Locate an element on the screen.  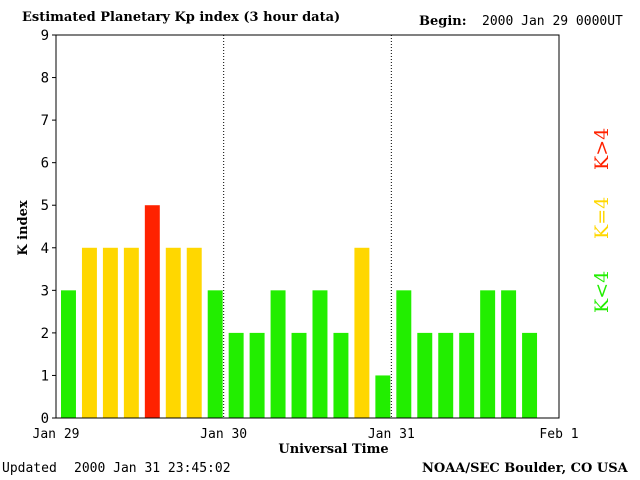
begin-label: Begin: is located at coordinates (443, 21).